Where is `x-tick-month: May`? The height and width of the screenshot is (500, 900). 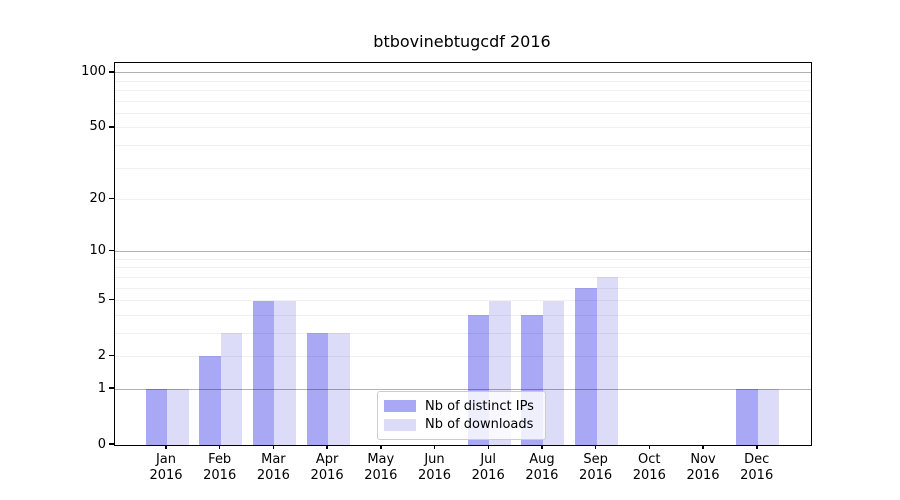 x-tick-month: May is located at coordinates (381, 459).